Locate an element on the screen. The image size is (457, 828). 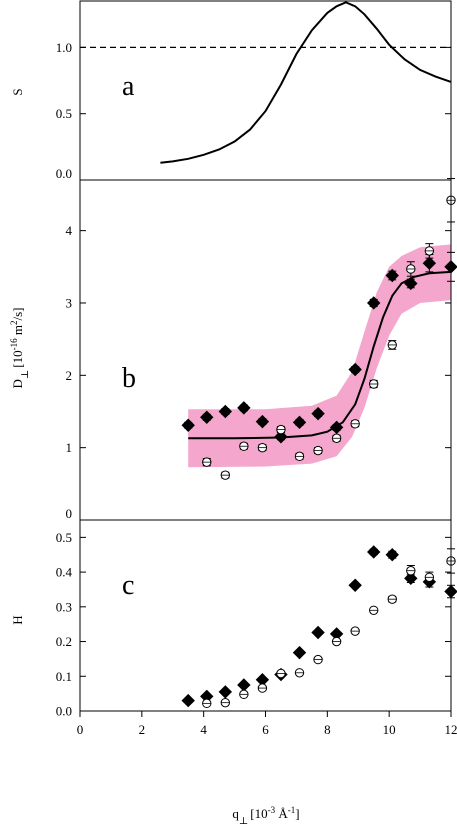
panel-b-ylabel: D⊥ [10-16 m2/s] is located at coordinates (20, 347).